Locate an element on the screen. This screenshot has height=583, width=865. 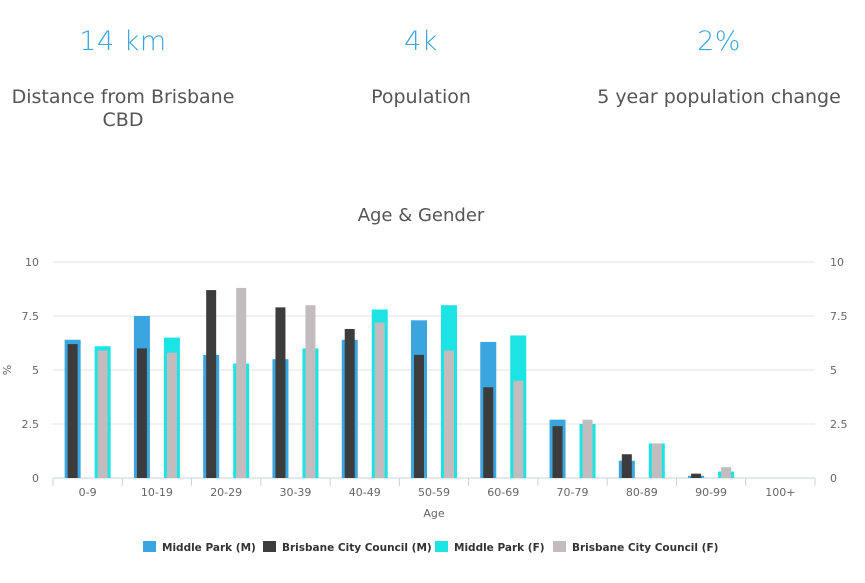
y-tick-label-right: 2.5 is located at coordinates (839, 424).